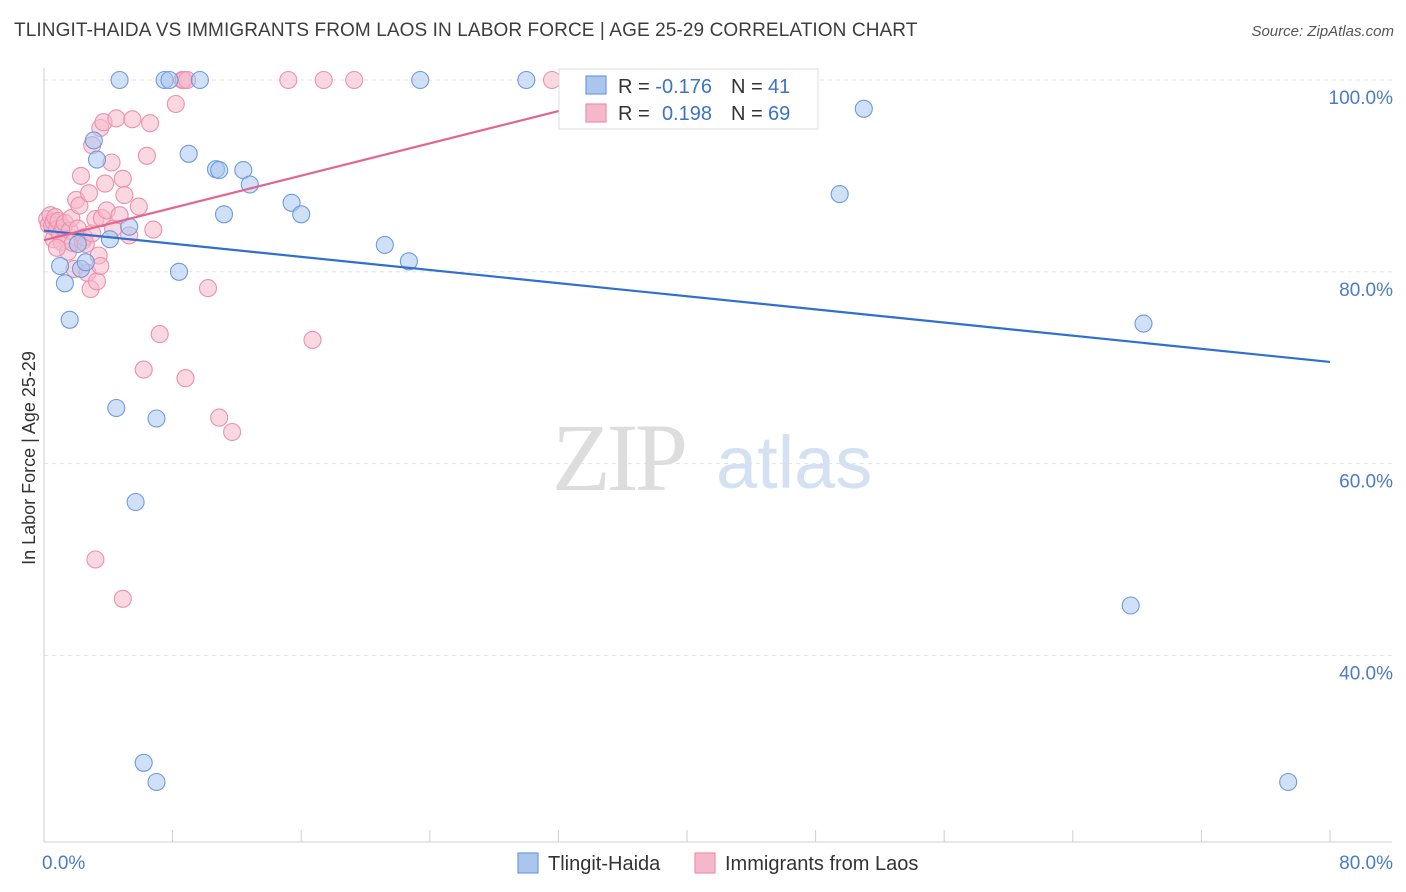 The image size is (1406, 892). I want to click on stats-n-value-blue: 41, so click(779, 87).